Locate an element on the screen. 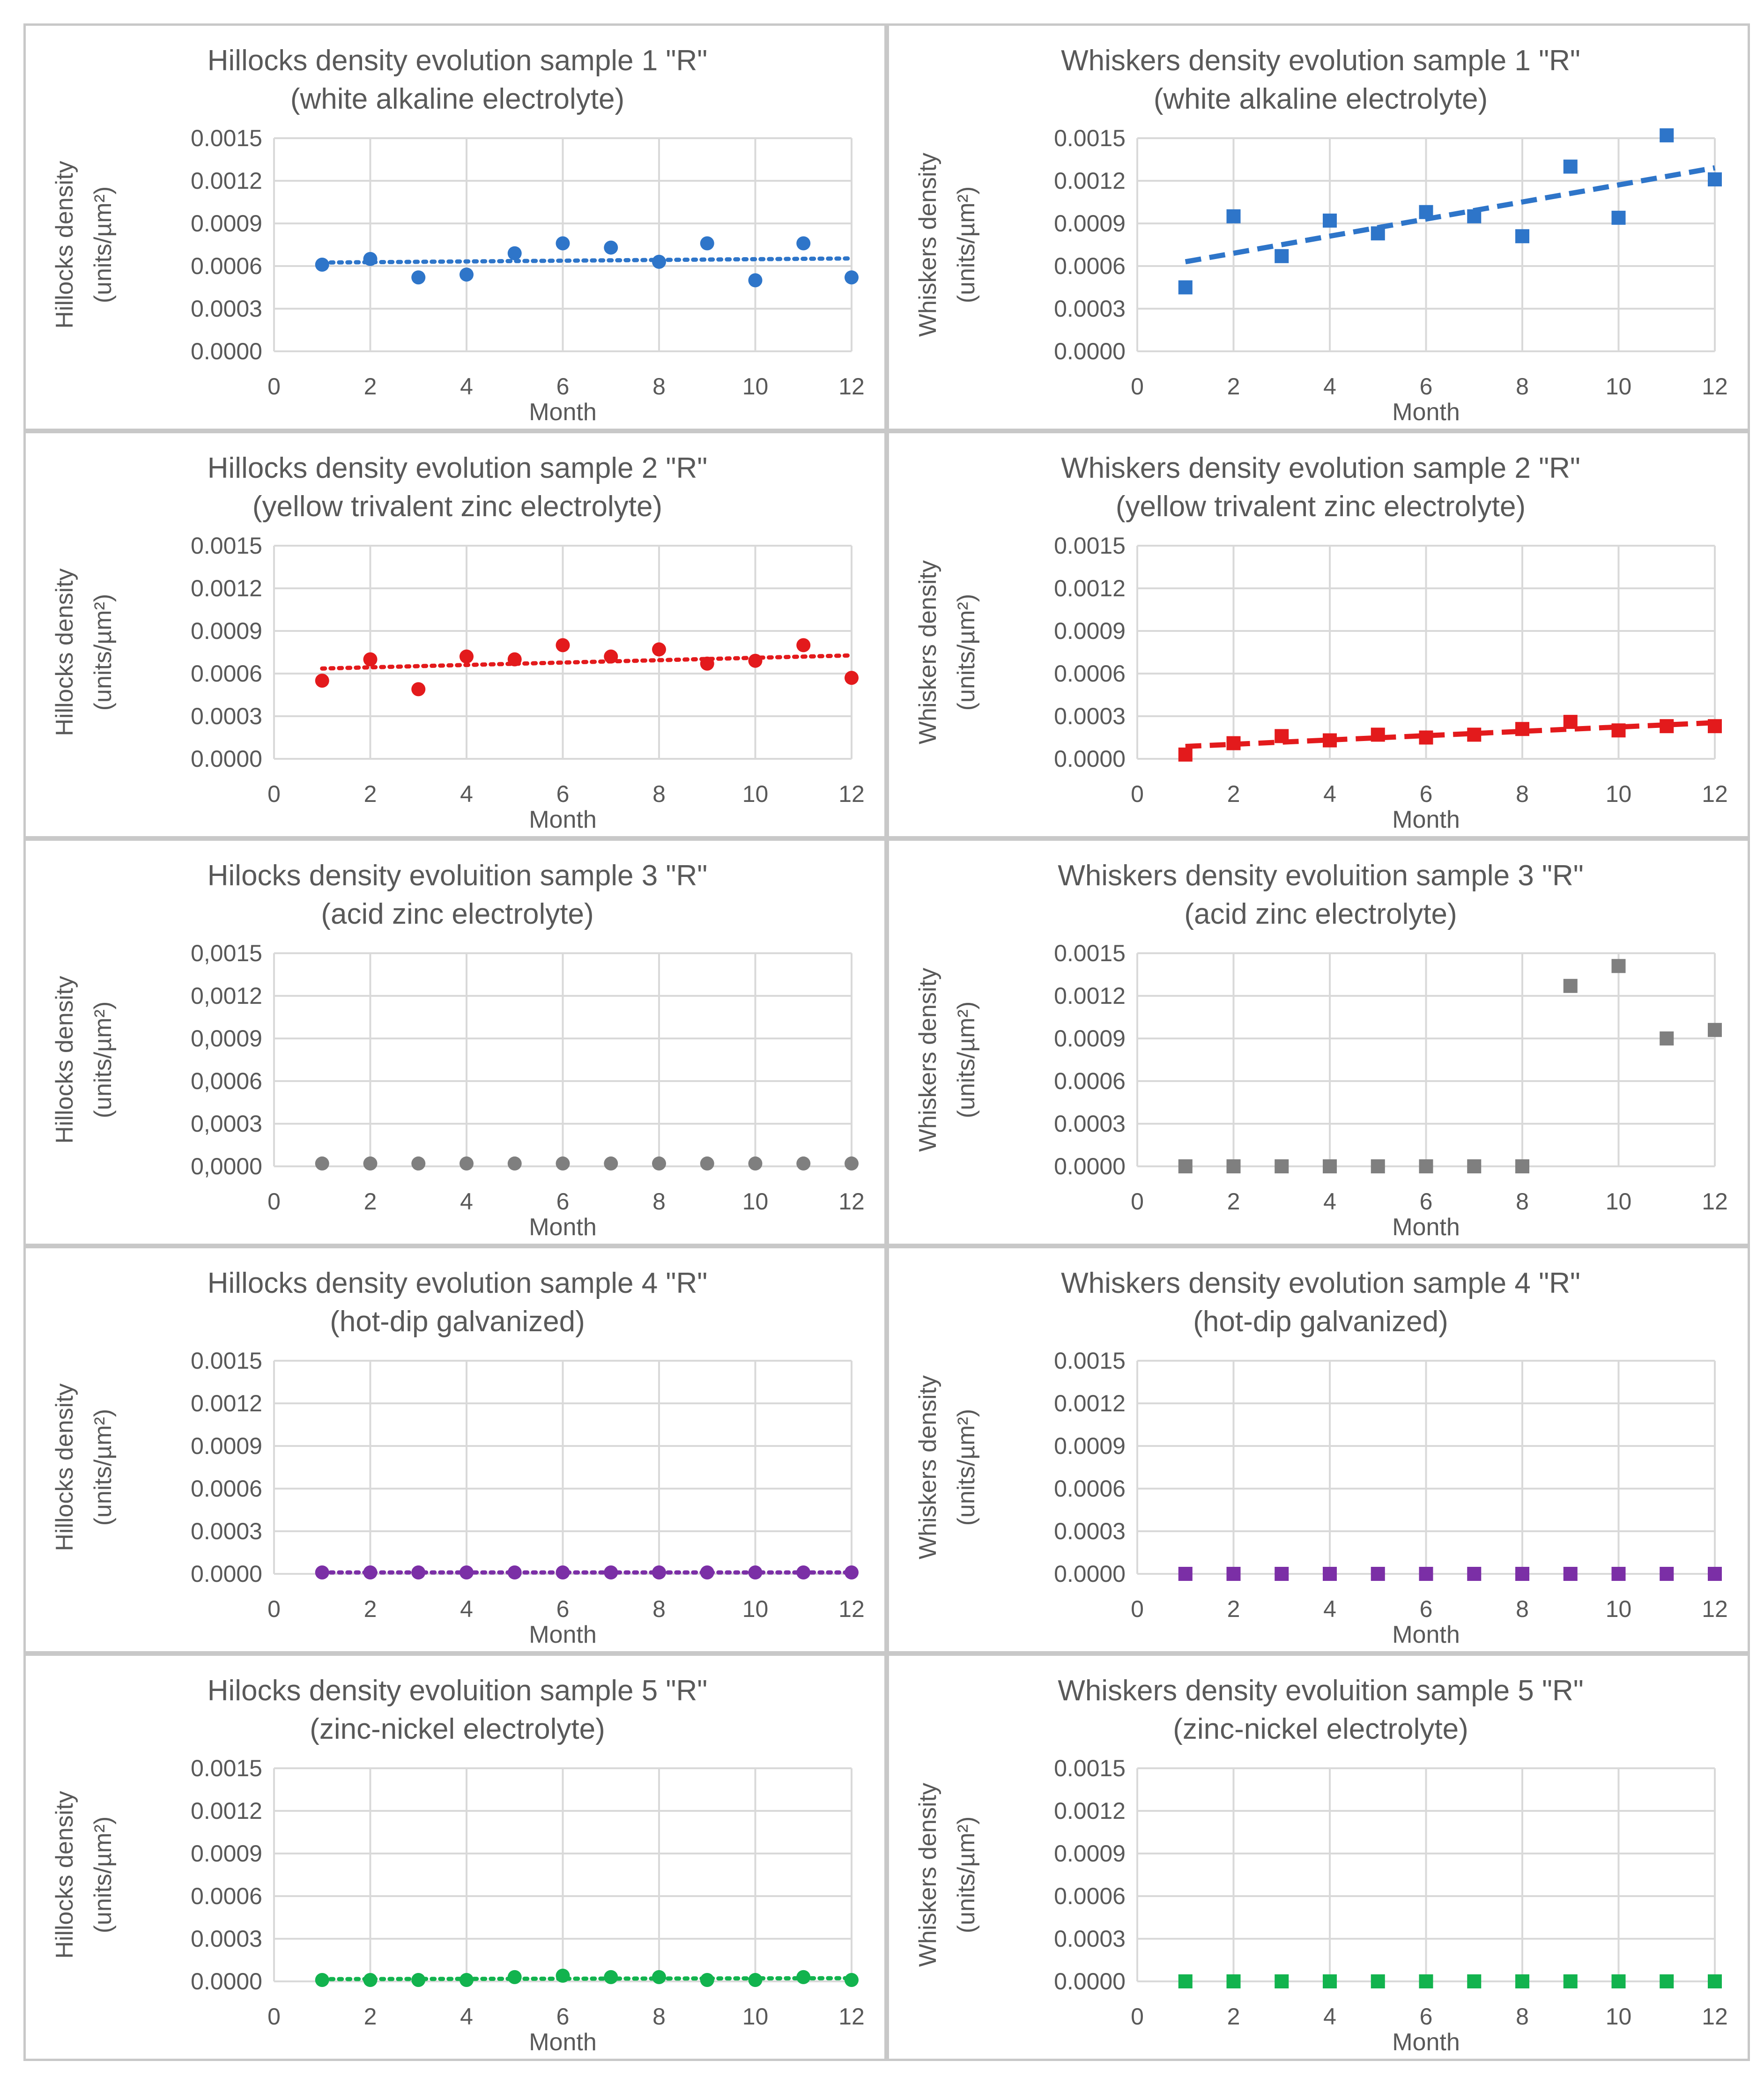 This screenshot has width=1764, height=2076. chart-title-line: Hilocks density evoluition sample 3 "R" is located at coordinates (457, 876).